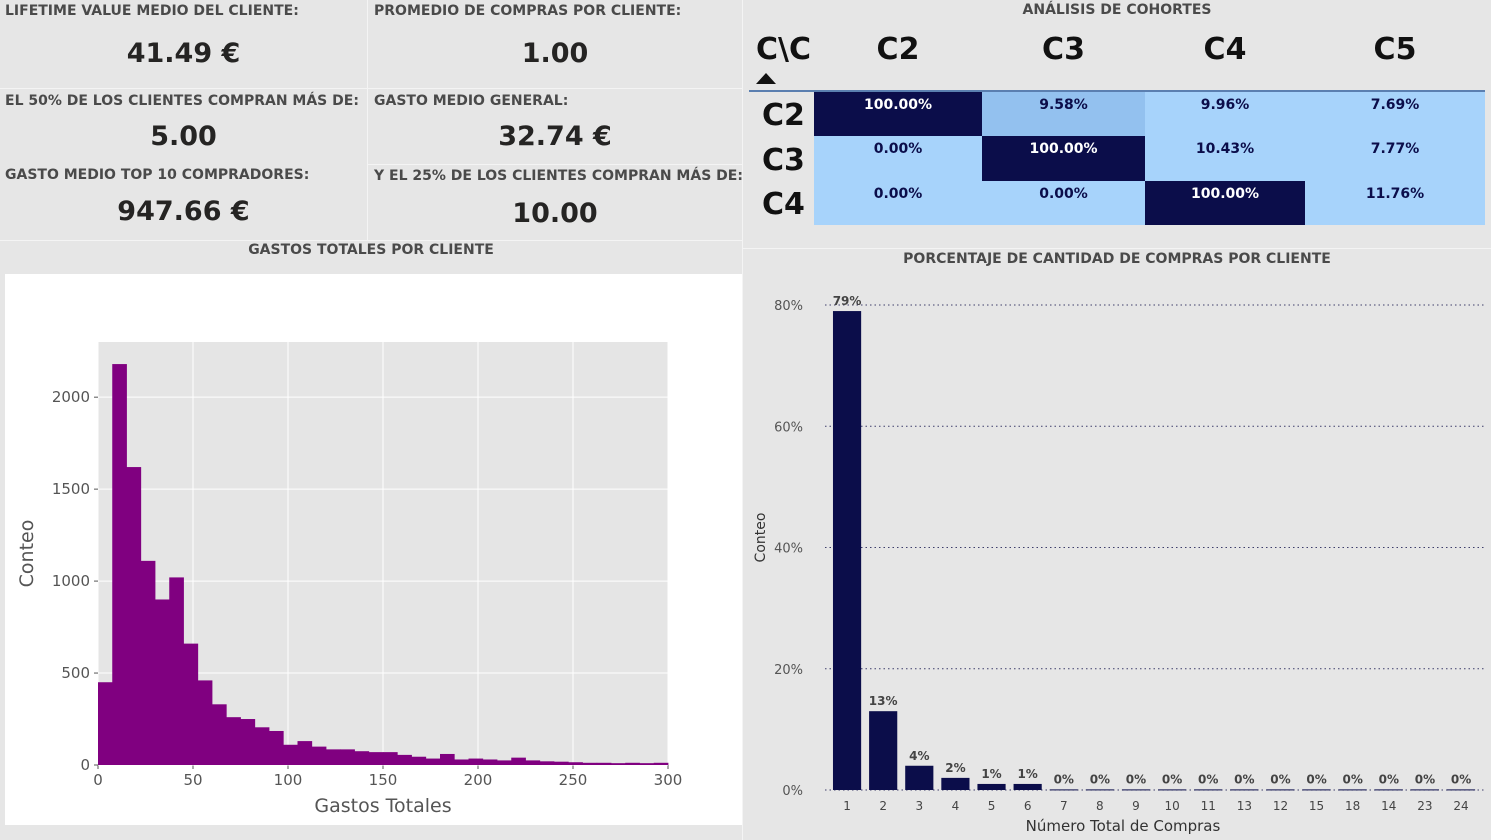  I want to click on x-tick-label: 2, so click(883, 806).